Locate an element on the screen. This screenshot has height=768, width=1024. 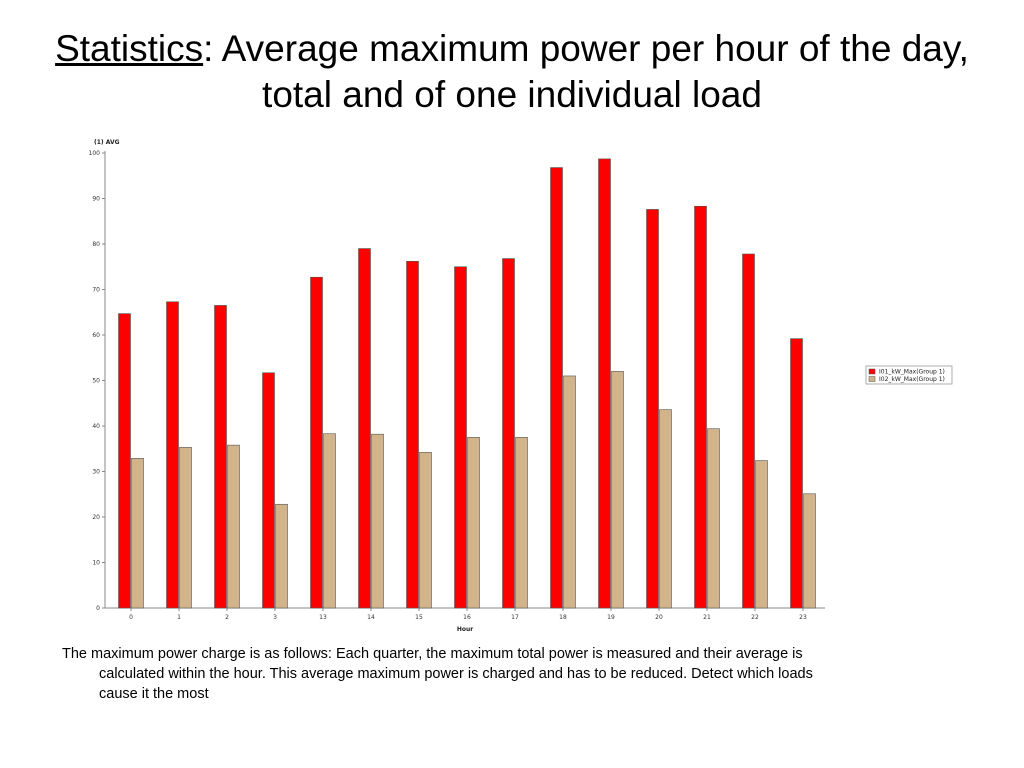
y-tick-label: 80 is located at coordinates (96, 244).